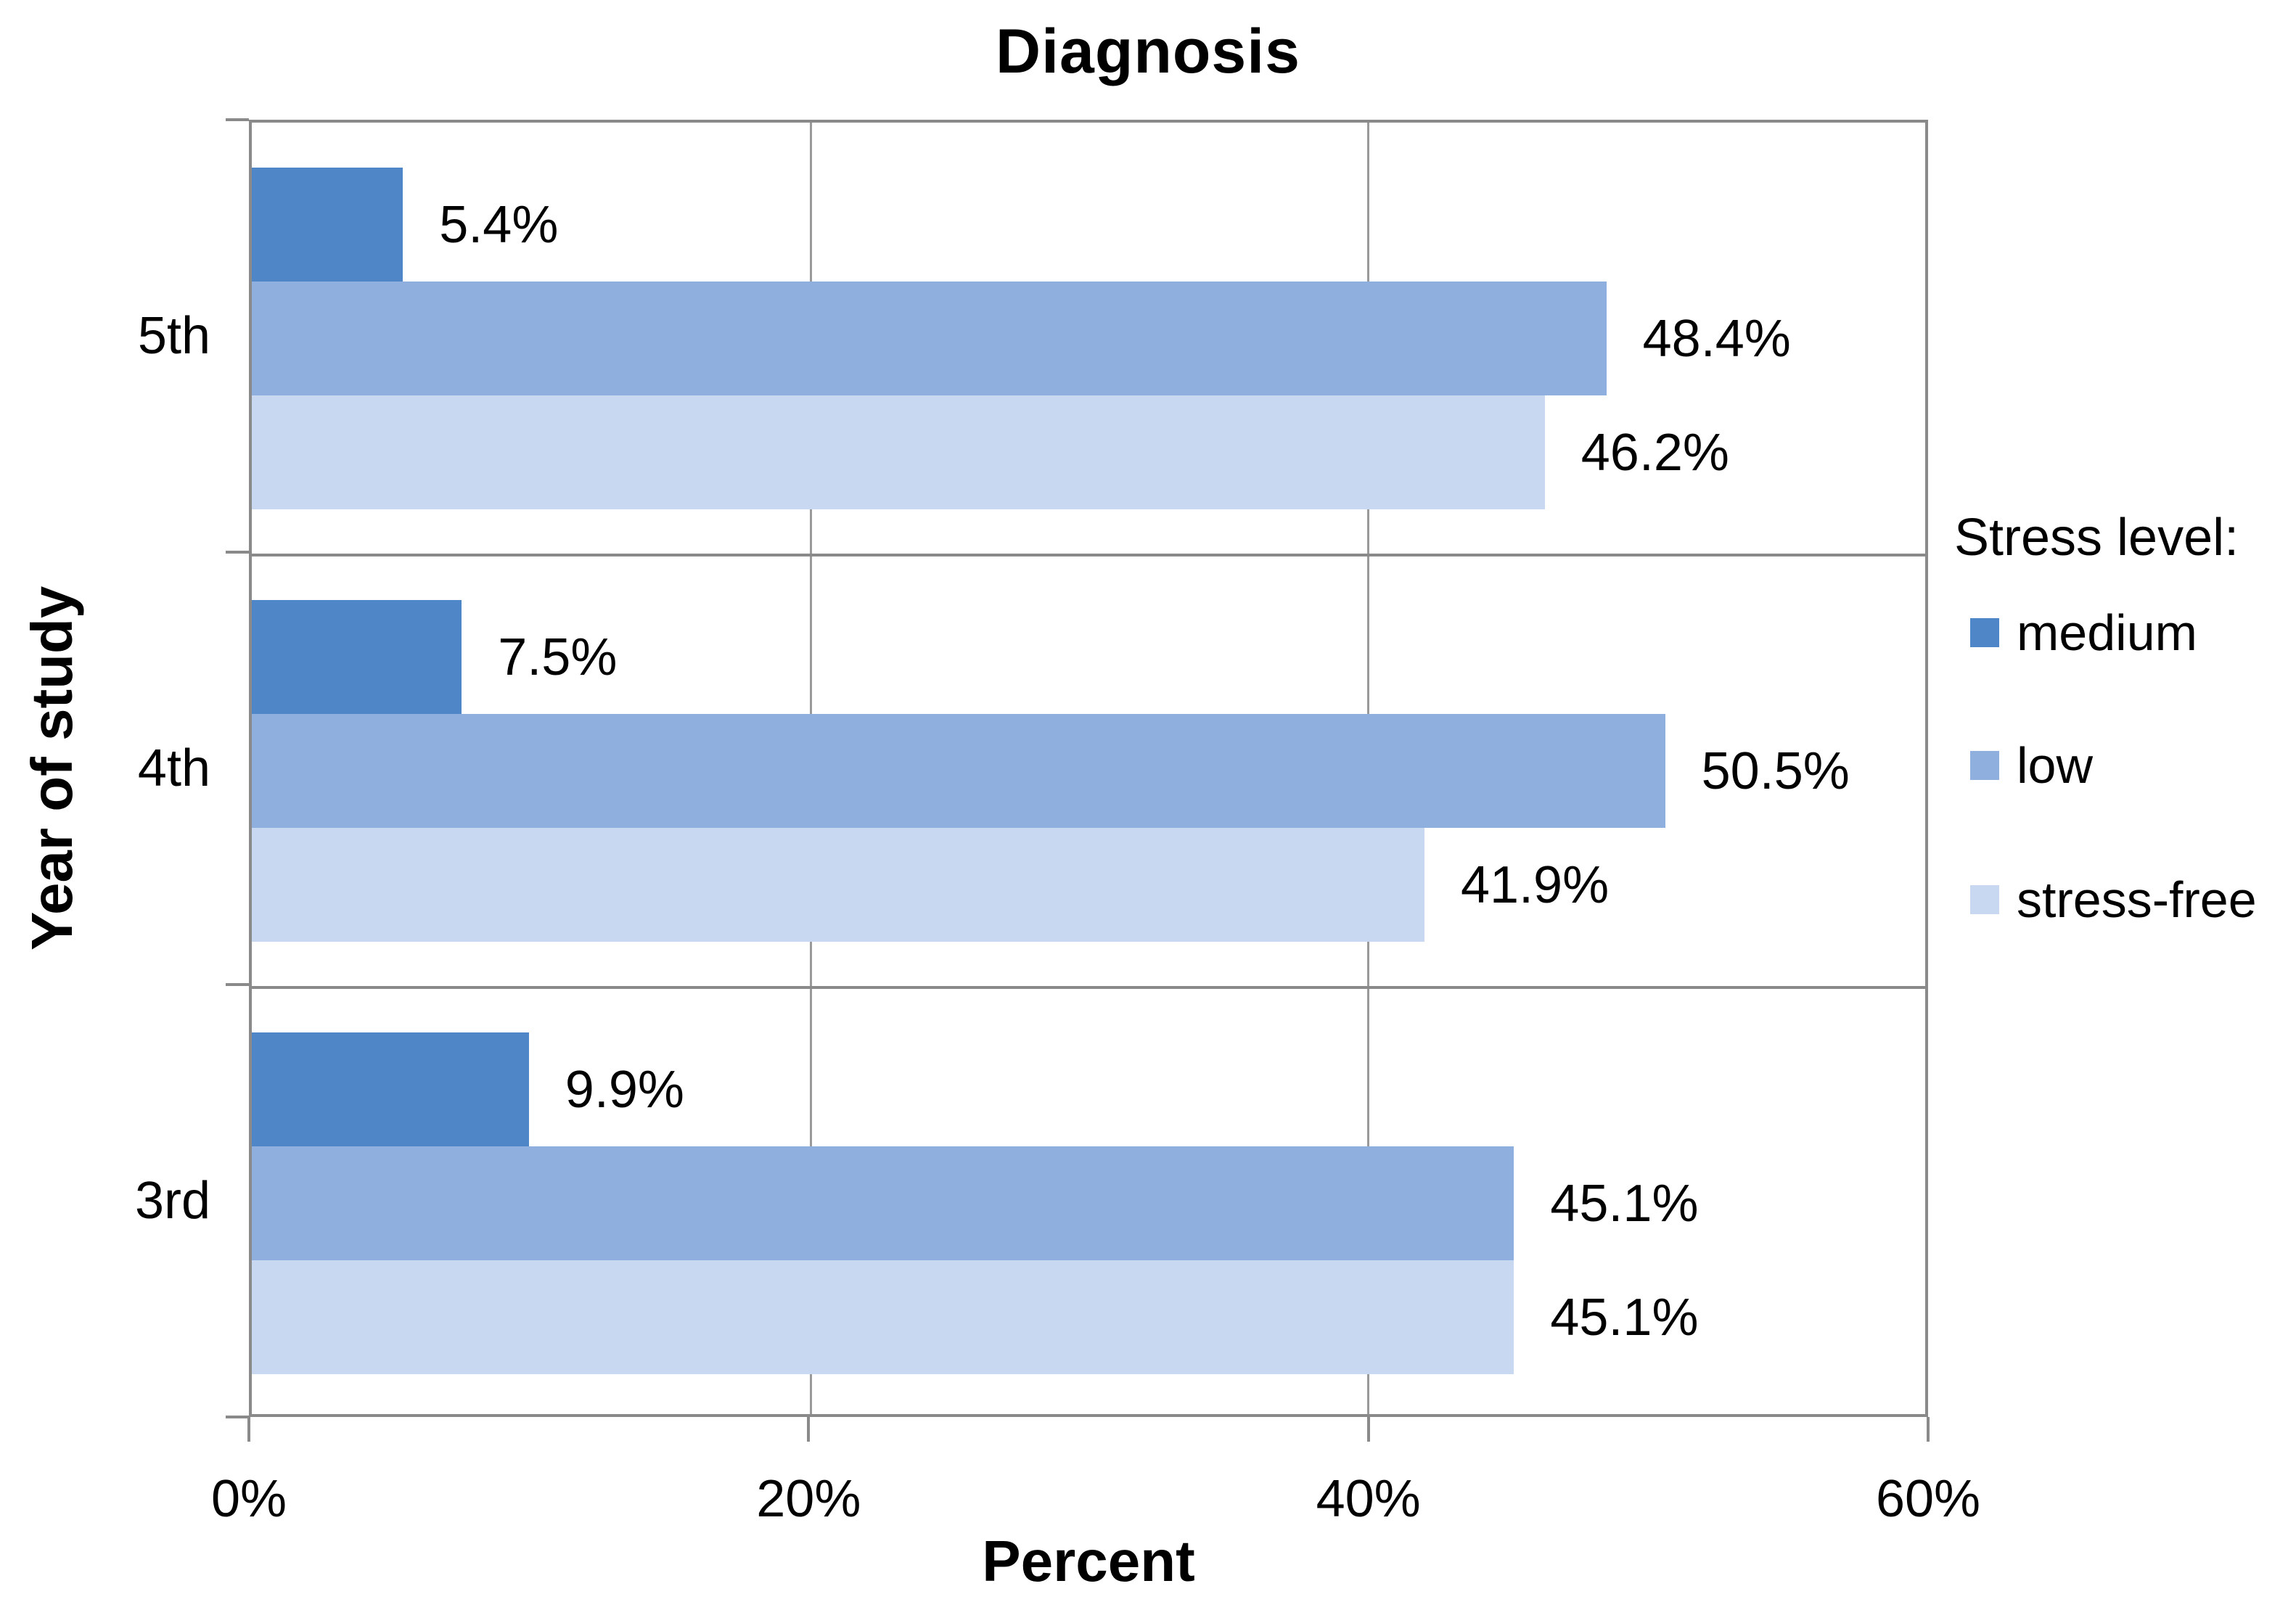 The width and height of the screenshot is (2296, 1602). What do you see at coordinates (2055, 765) in the screenshot?
I see `legend-item-label-low: low` at bounding box center [2055, 765].